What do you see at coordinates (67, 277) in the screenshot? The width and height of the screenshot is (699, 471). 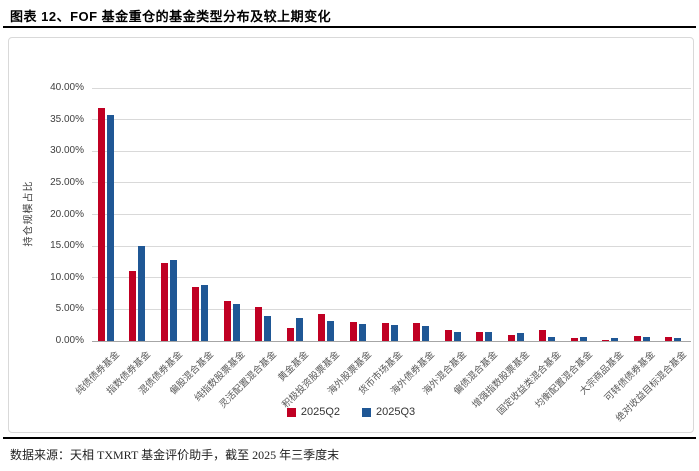 I see `y-tick-label: 10.00%` at bounding box center [67, 277].